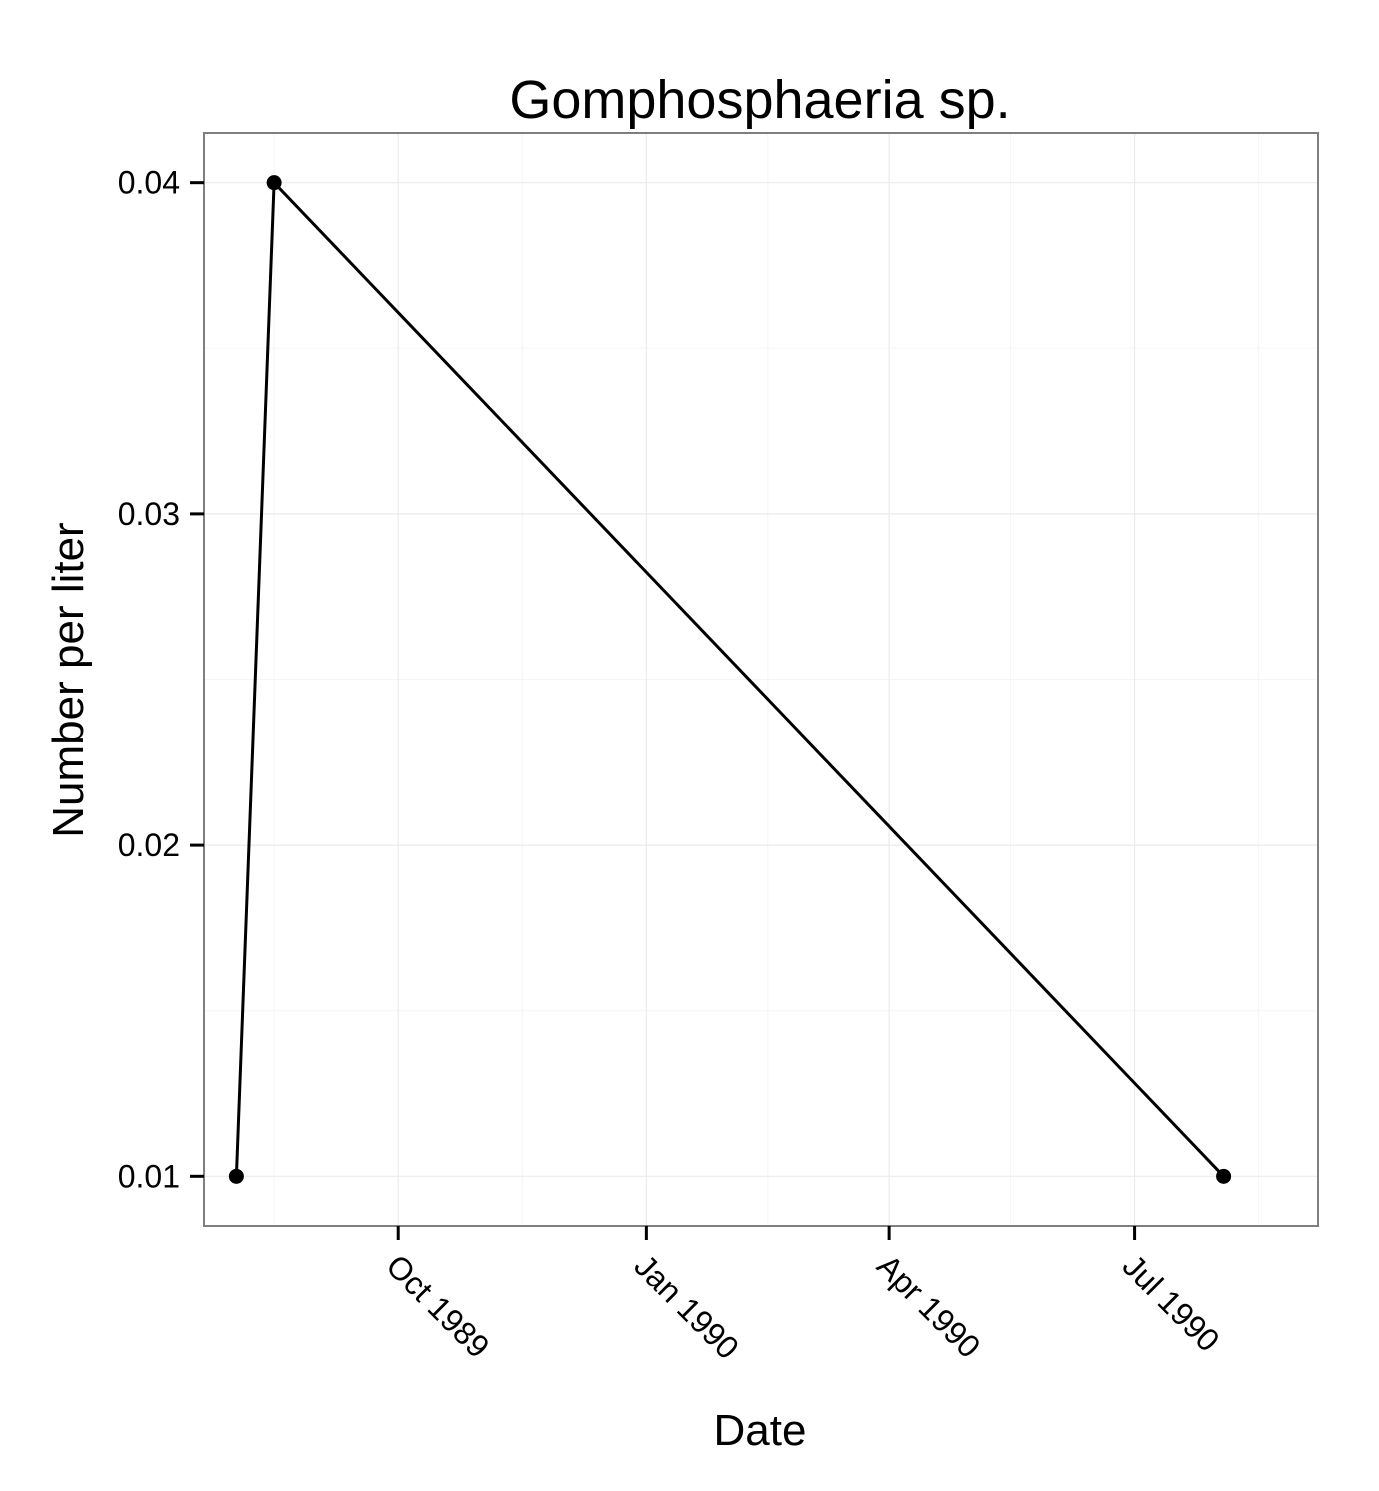 Image resolution: width=1379 pixels, height=1491 pixels. I want to click on y-tick-label: 0.01, so click(149, 1176).